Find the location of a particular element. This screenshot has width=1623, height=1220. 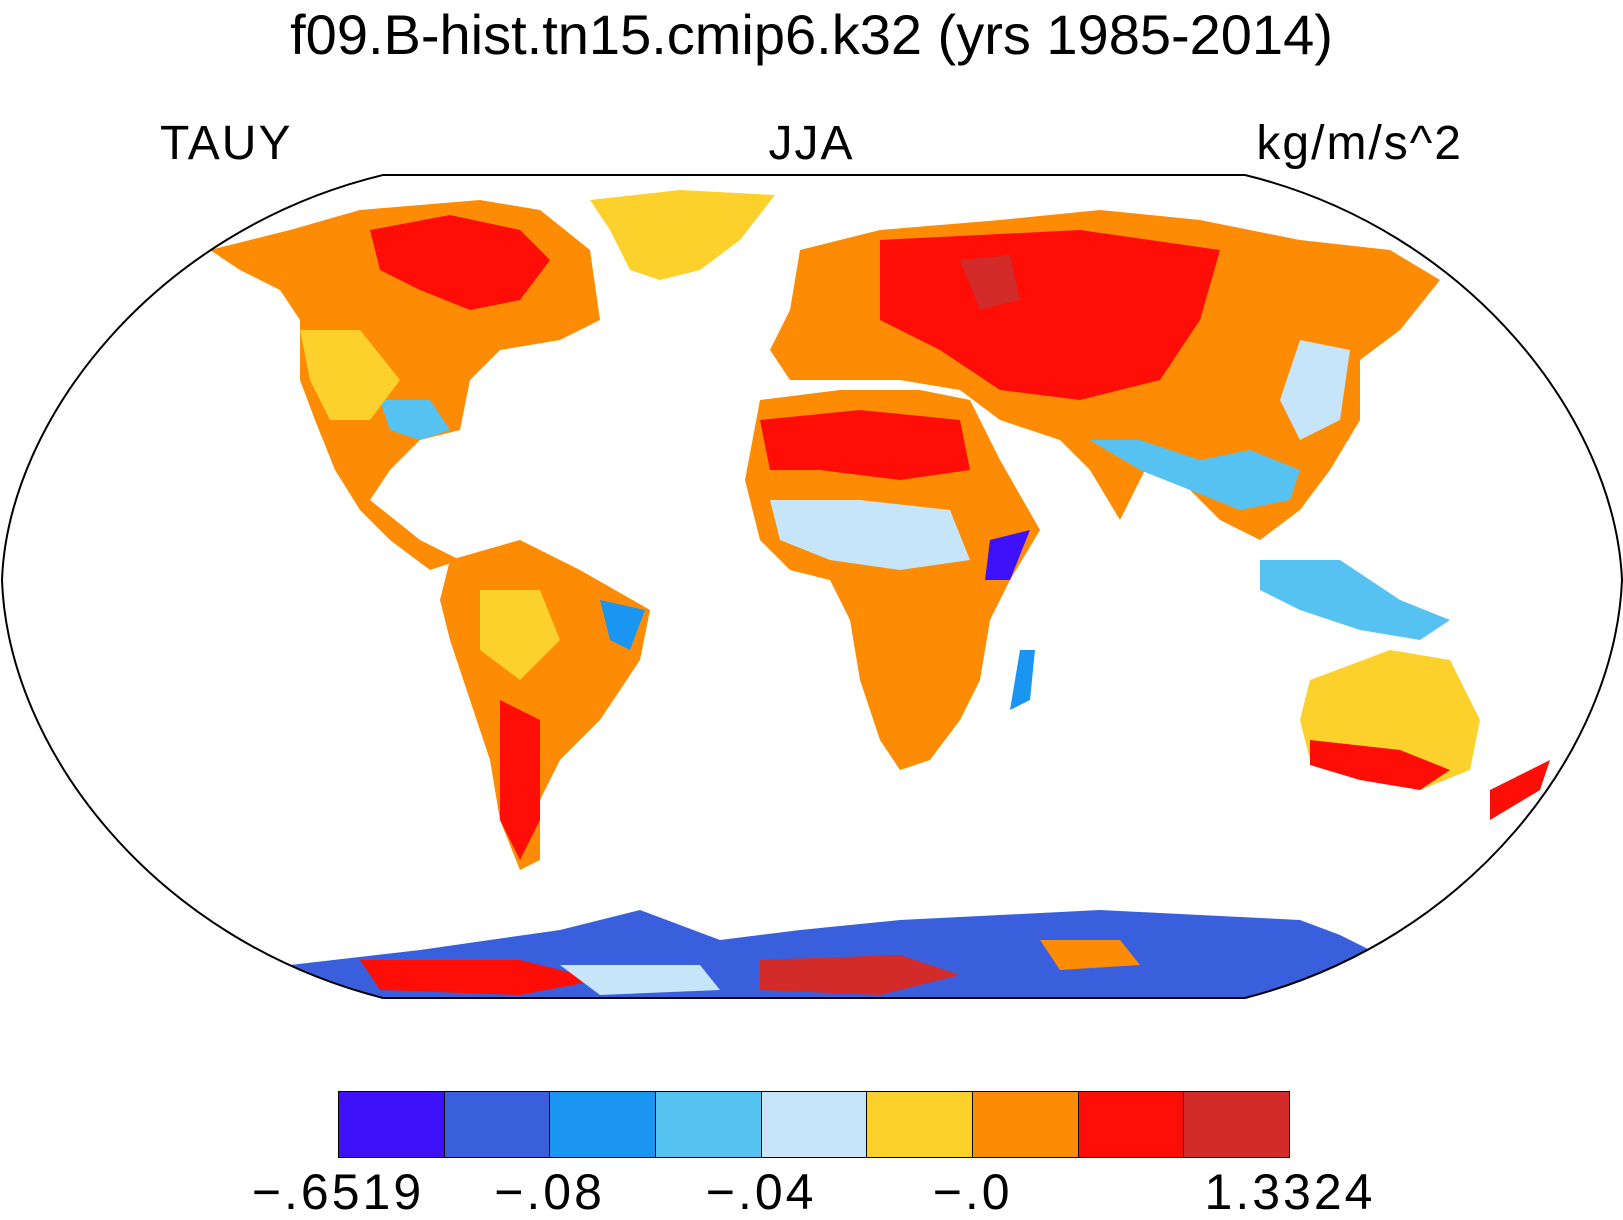

east-asia-lightblue is located at coordinates (1315, 390).